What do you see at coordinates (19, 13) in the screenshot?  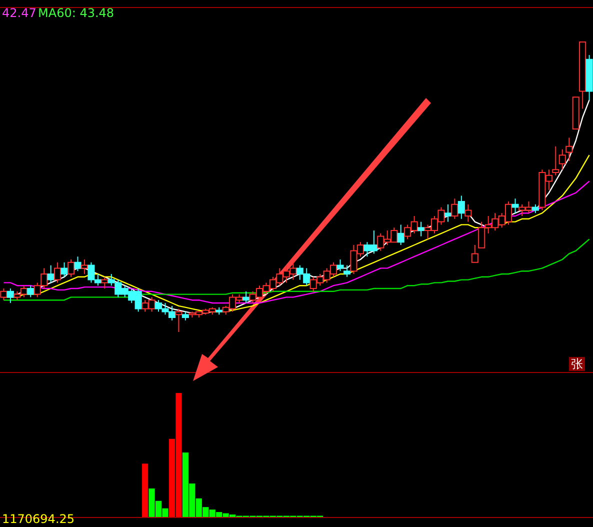 I see `text: 42.47` at bounding box center [19, 13].